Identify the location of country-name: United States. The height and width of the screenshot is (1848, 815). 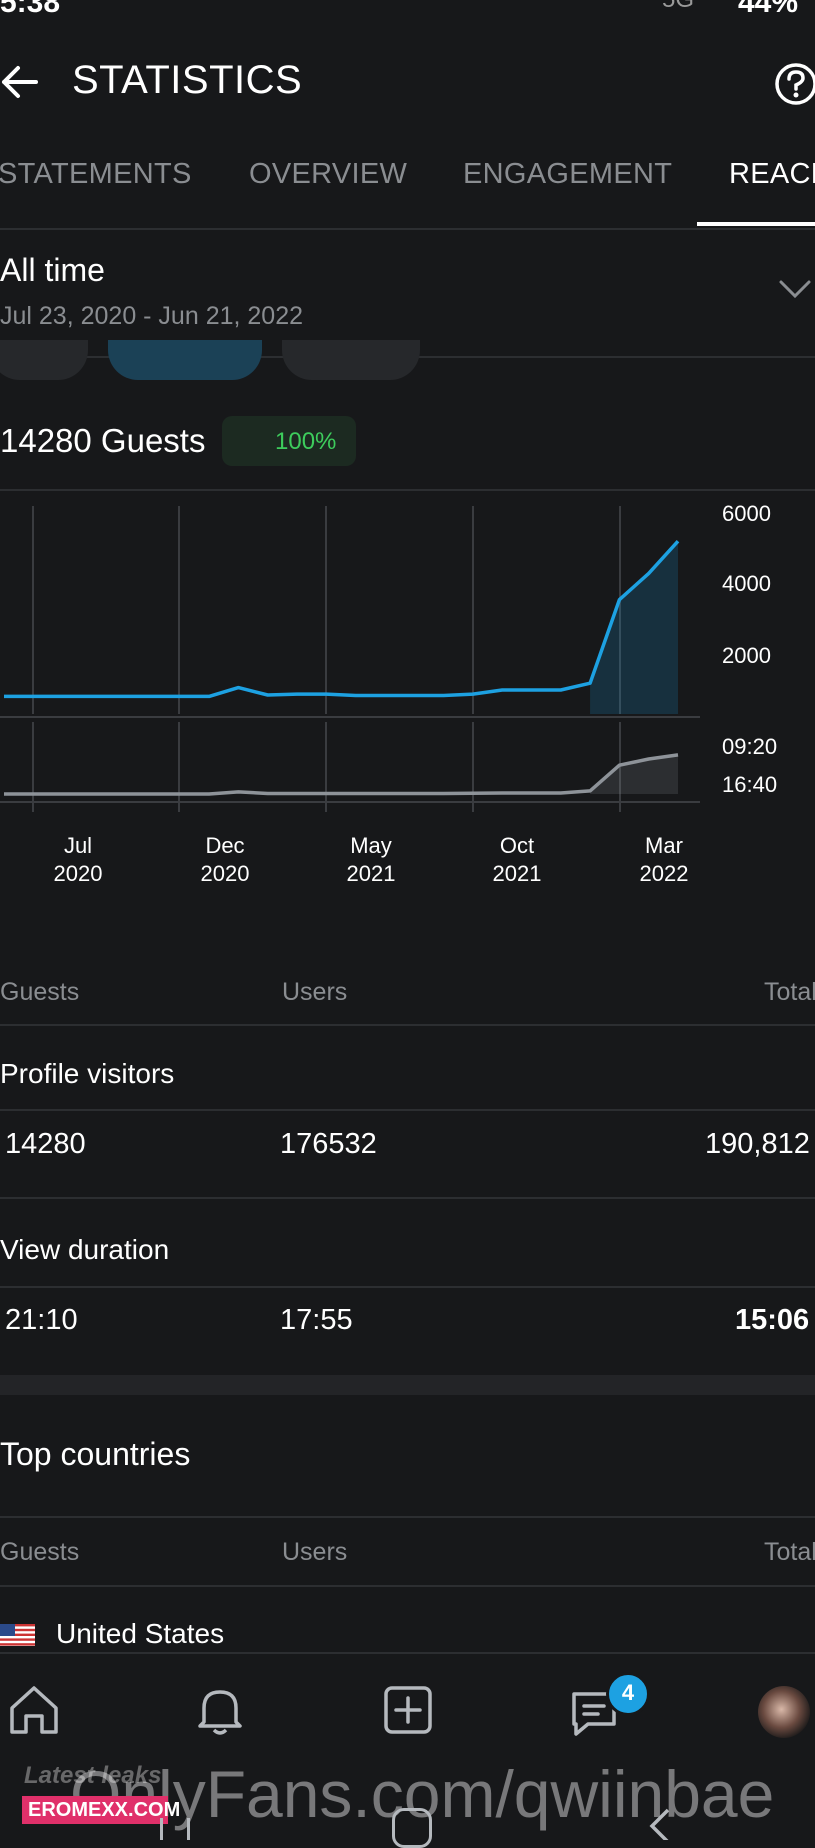
(140, 1633).